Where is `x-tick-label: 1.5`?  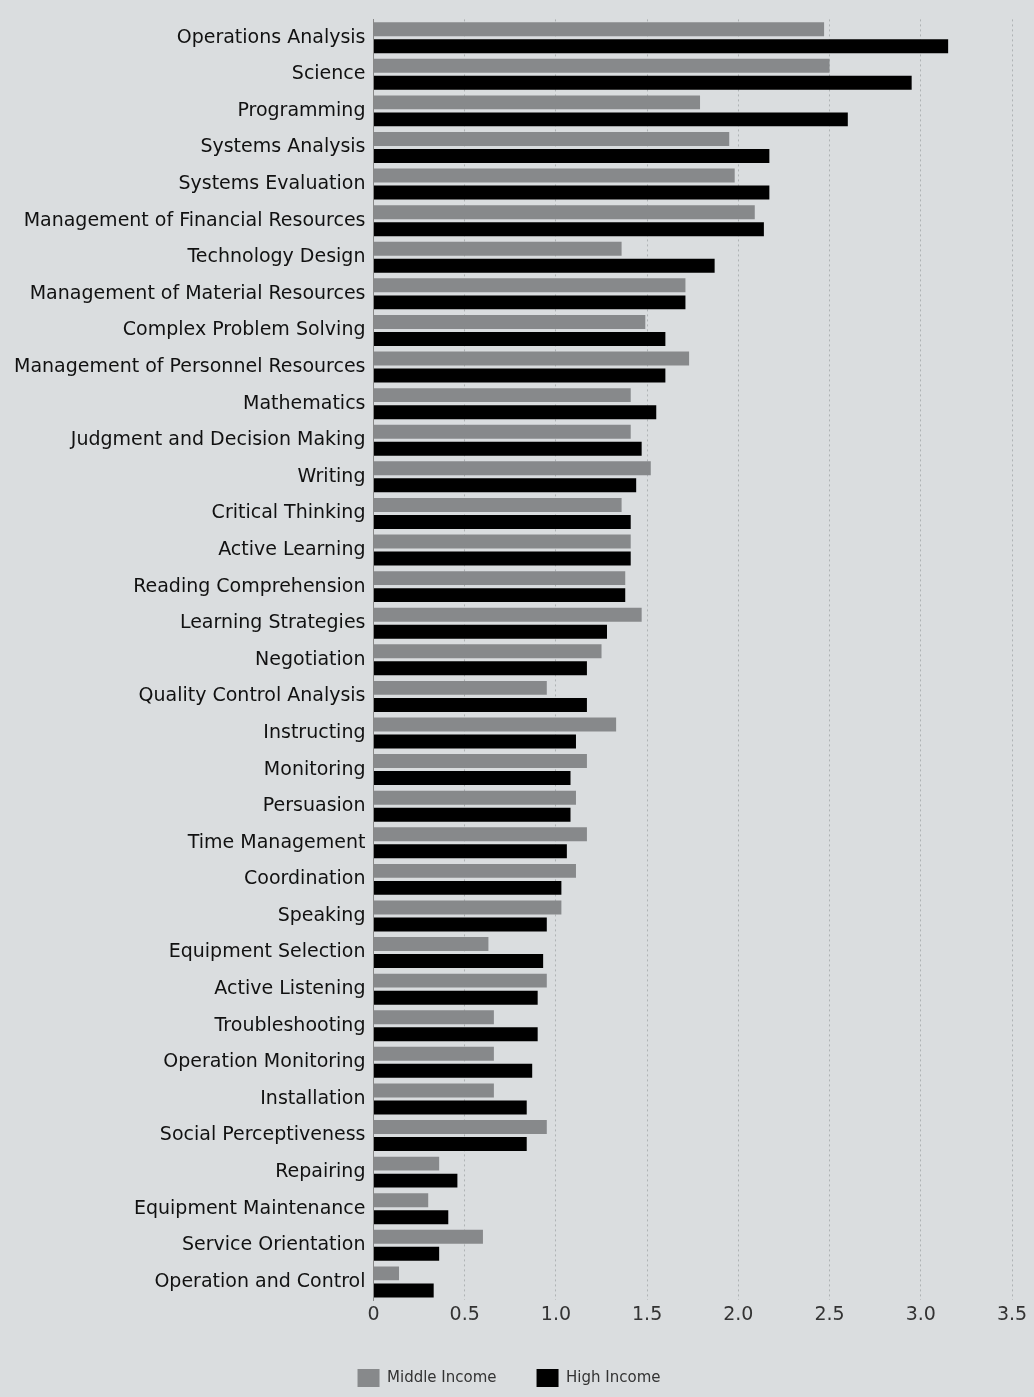 x-tick-label: 1.5 is located at coordinates (647, 1312).